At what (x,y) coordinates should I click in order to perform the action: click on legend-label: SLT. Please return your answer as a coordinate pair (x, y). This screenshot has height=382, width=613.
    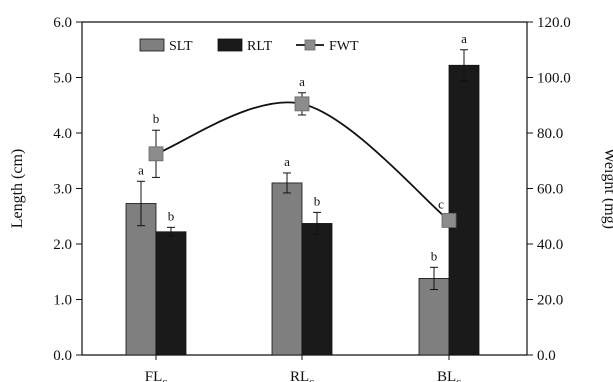
    Looking at the image, I should click on (181, 46).